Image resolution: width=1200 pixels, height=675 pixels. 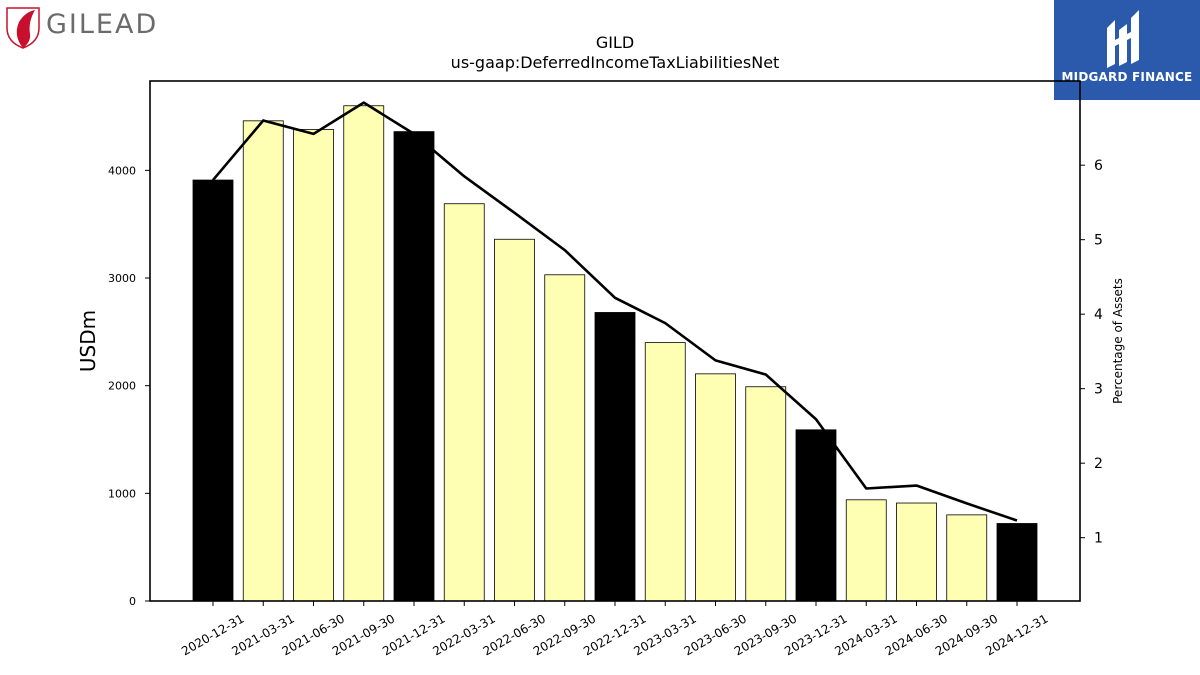 I want to click on y2-tick-label: 3, so click(x=1098, y=390).